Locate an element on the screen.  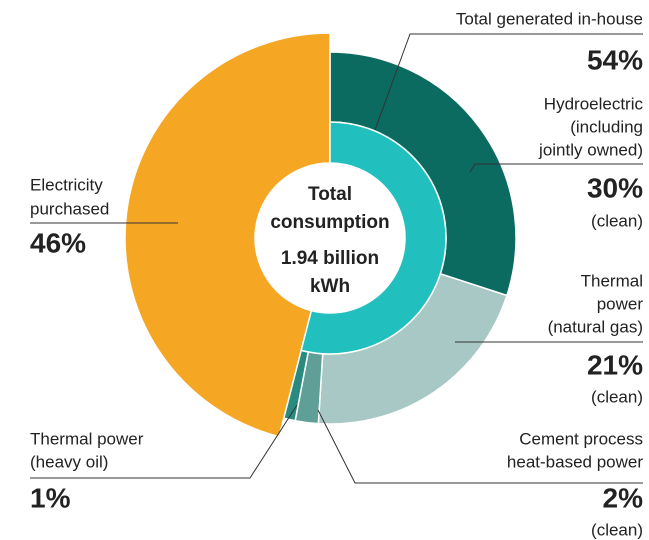
value-label: 46% is located at coordinates (58, 242).